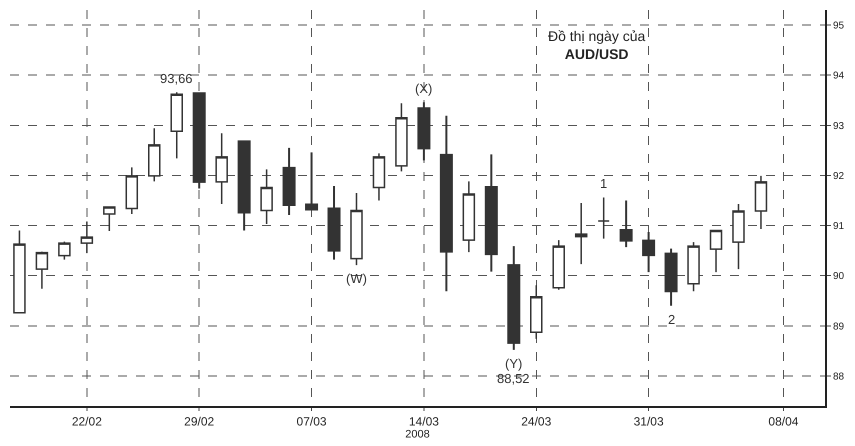 The height and width of the screenshot is (446, 855). What do you see at coordinates (311, 421) in the screenshot?
I see `x-tick-label: 07/03` at bounding box center [311, 421].